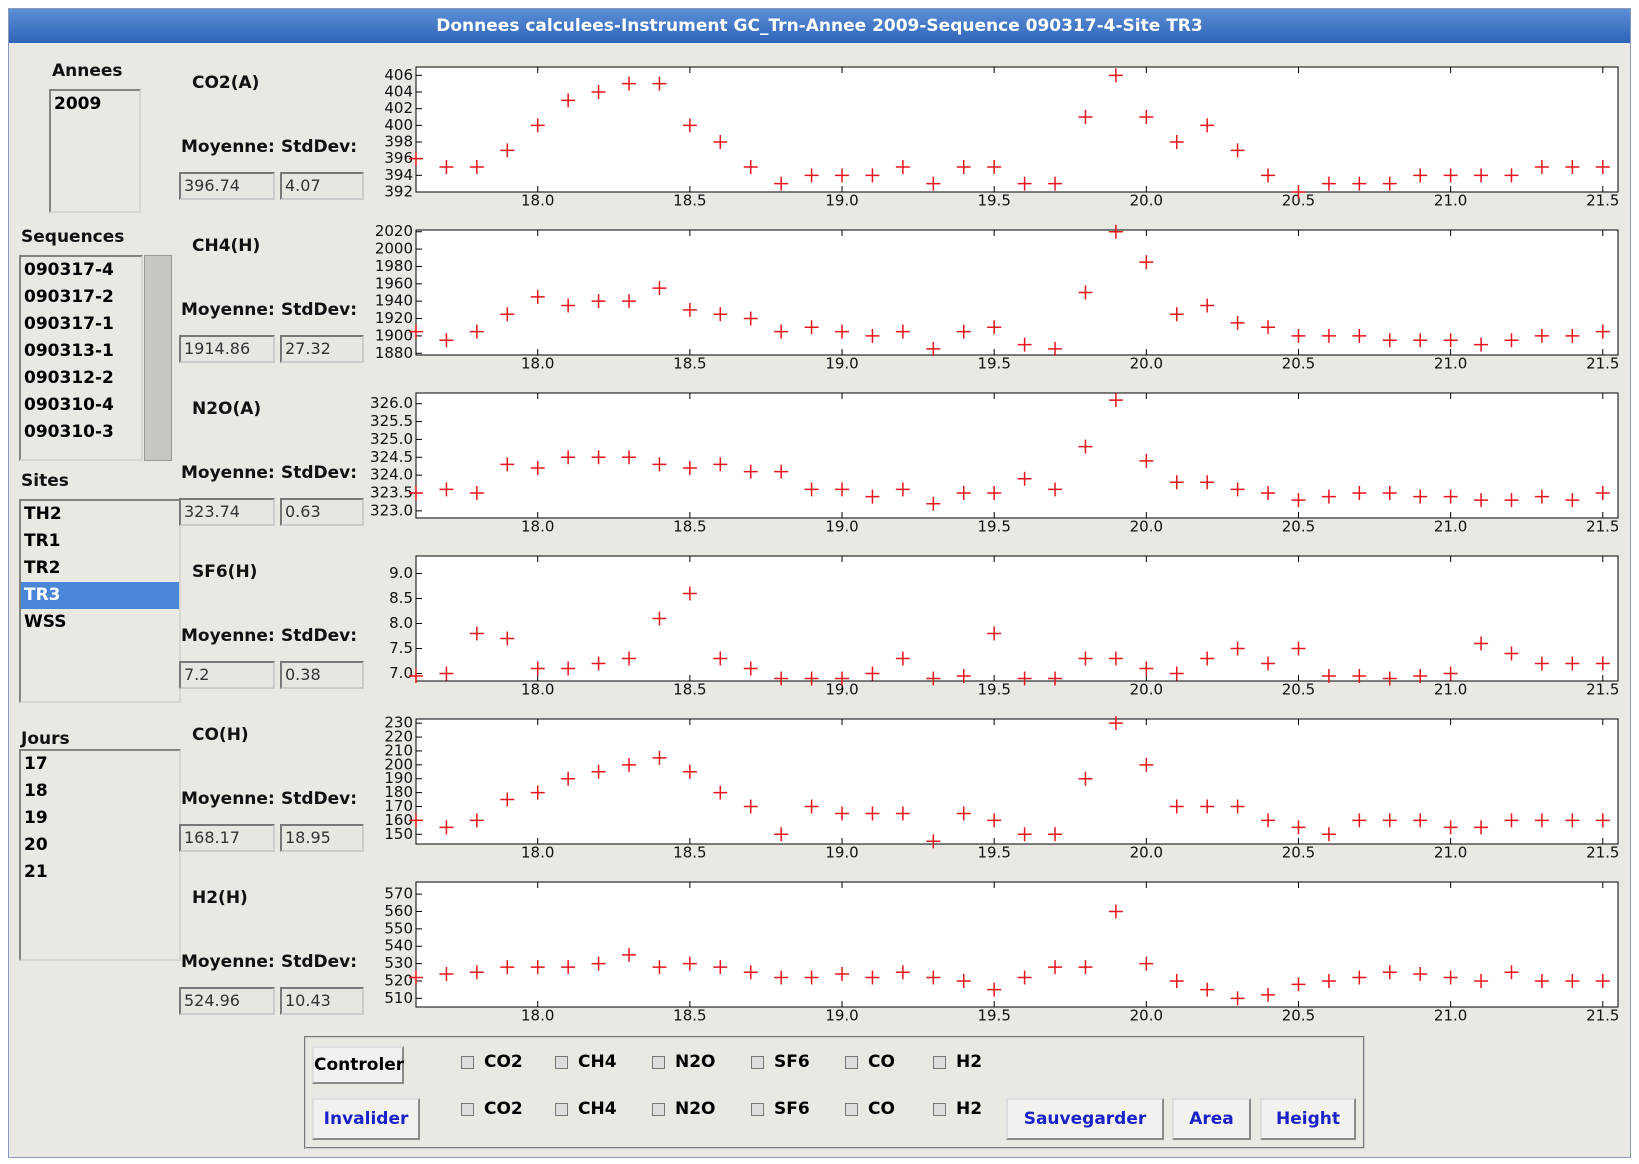  What do you see at coordinates (322, 512) in the screenshot?
I see `stddev-field: 0.63` at bounding box center [322, 512].